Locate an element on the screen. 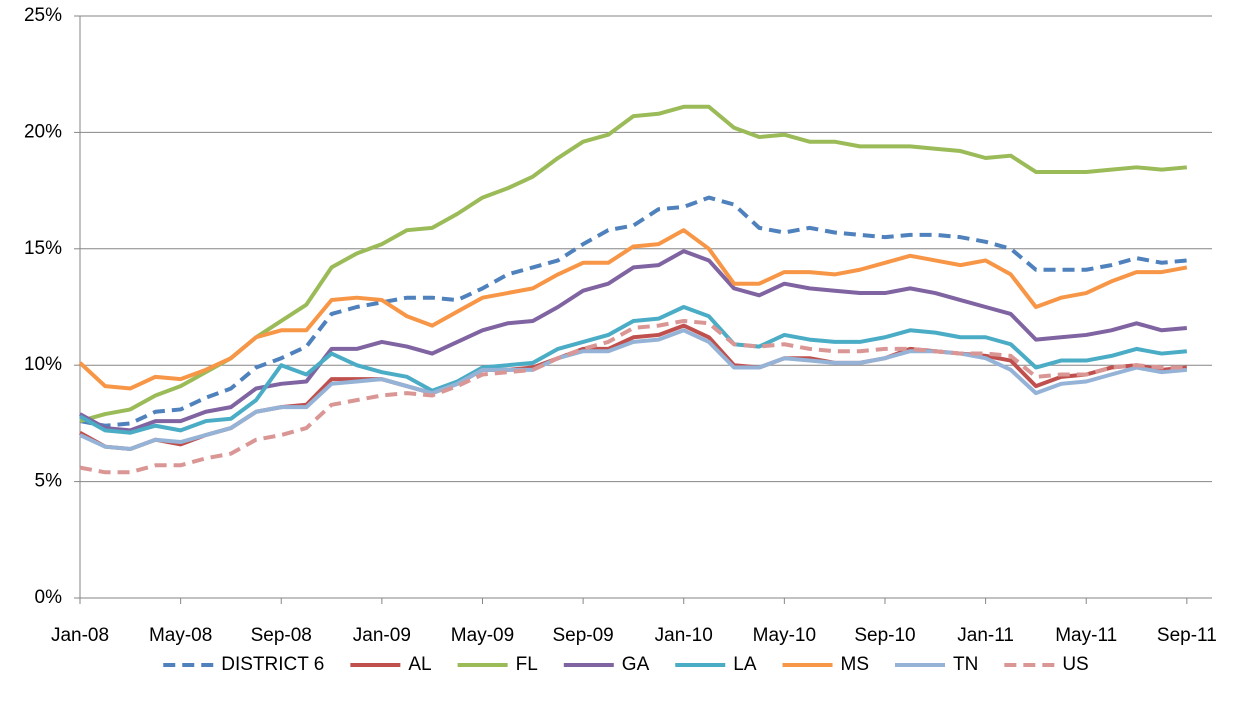 The width and height of the screenshot is (1247, 708). x-tick-label: Jan-08 is located at coordinates (80, 635).